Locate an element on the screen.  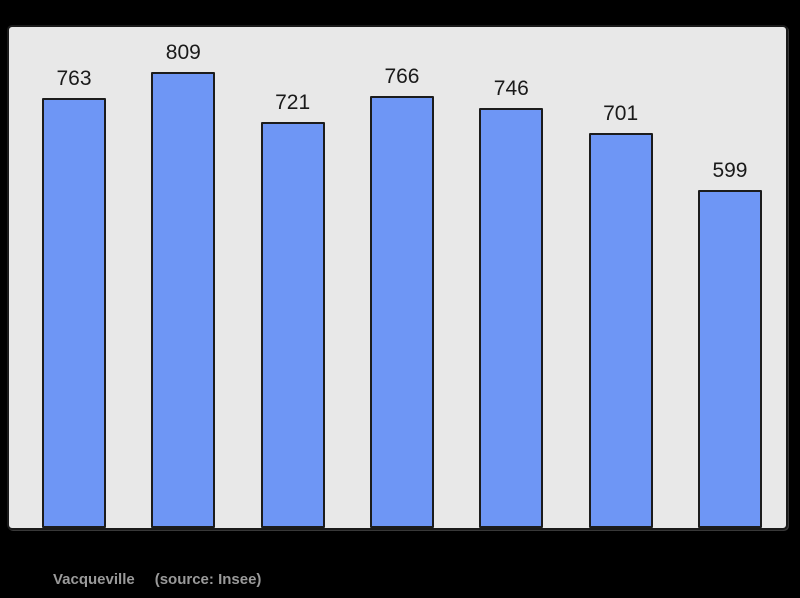
chart-caption: Vacqueville (source: Insee) is located at coordinates (157, 579).